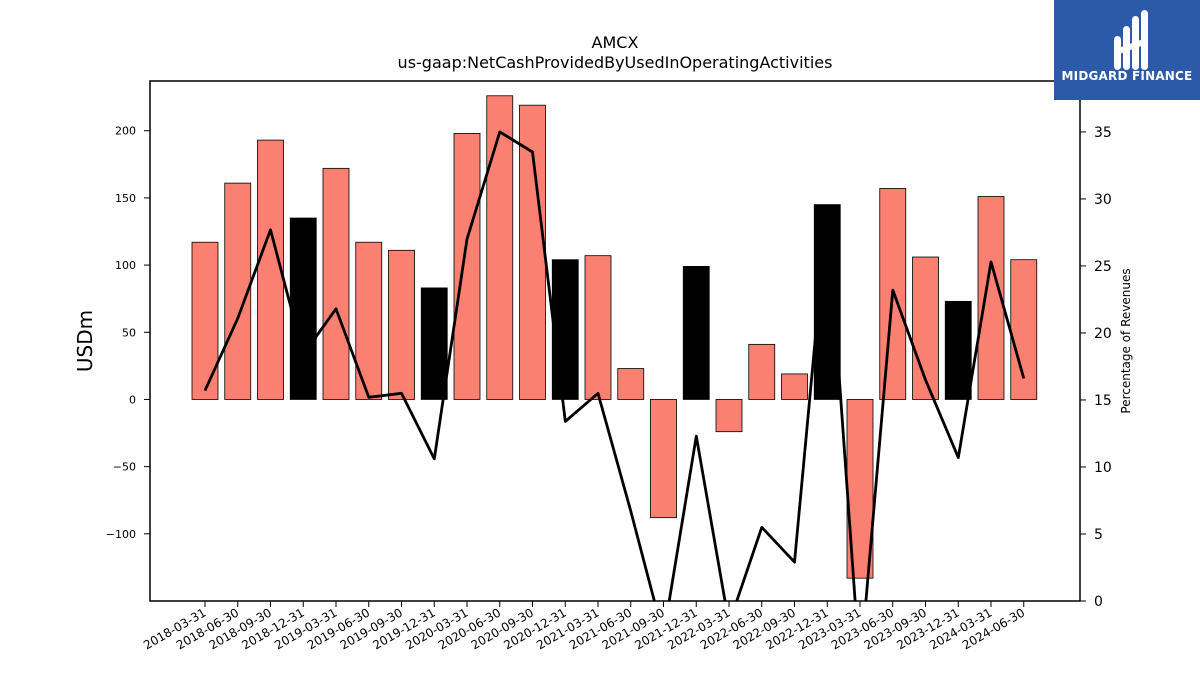 The image size is (1200, 675). I want to click on left-tick-label: 150, so click(125, 198).